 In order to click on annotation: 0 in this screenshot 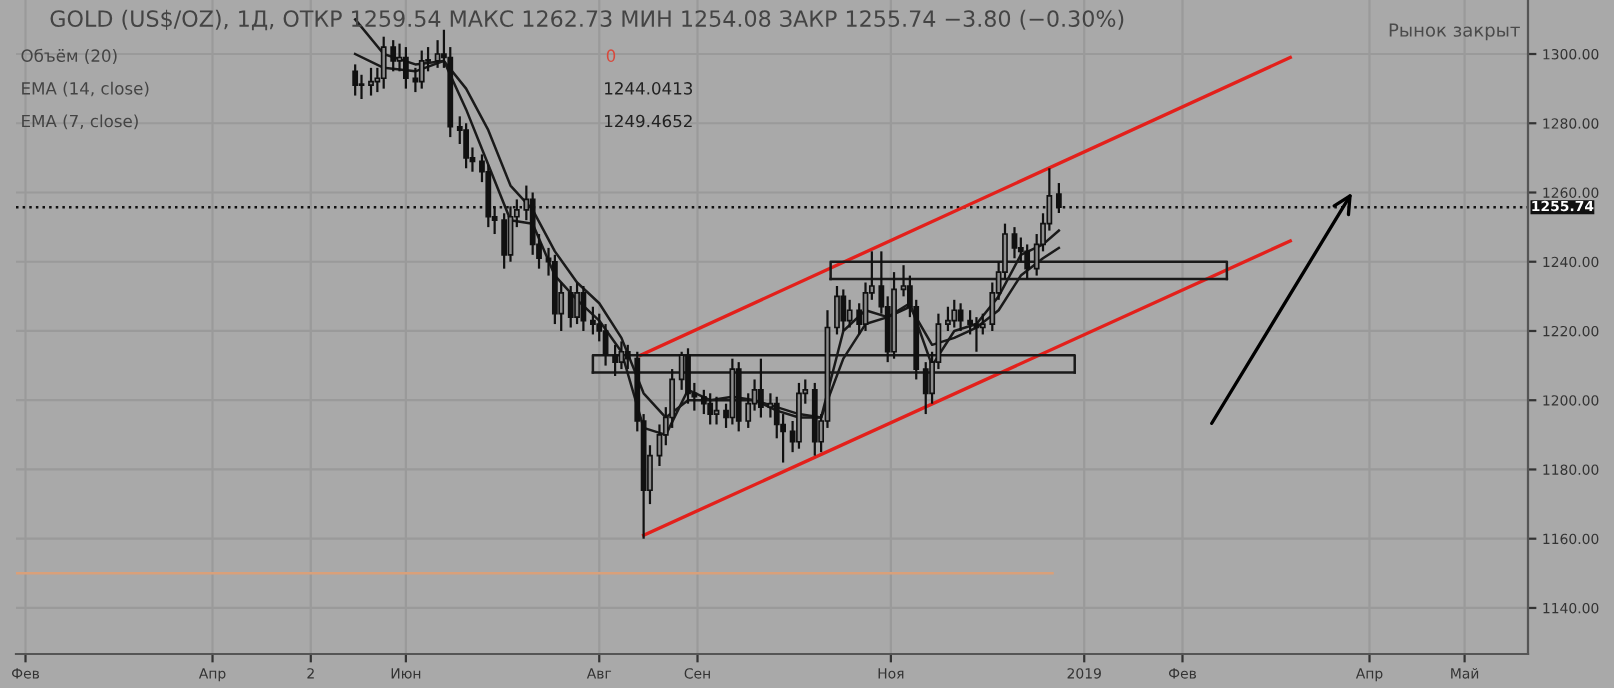, I will do `click(611, 55)`.